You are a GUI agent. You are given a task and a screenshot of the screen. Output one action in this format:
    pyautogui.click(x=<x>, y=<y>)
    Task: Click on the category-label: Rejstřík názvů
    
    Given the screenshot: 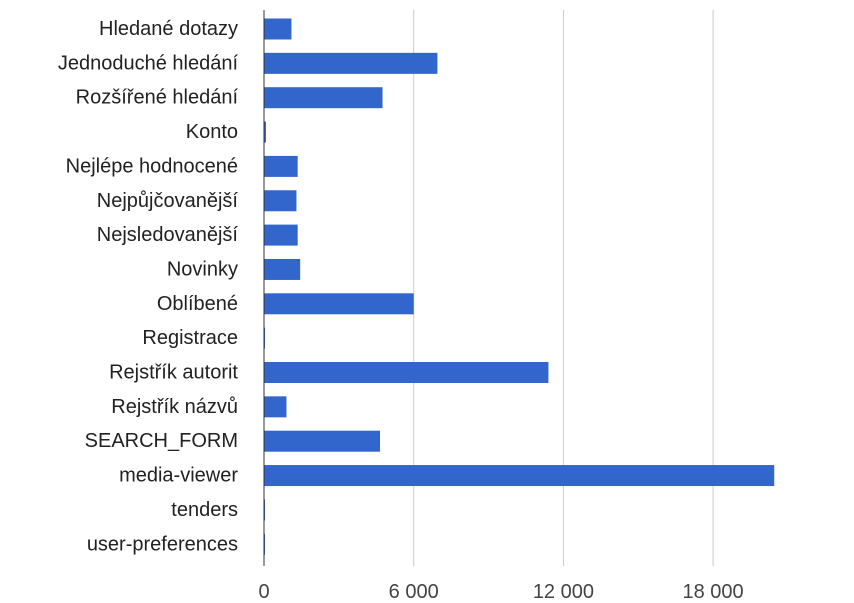 What is the action you would take?
    pyautogui.click(x=174, y=407)
    